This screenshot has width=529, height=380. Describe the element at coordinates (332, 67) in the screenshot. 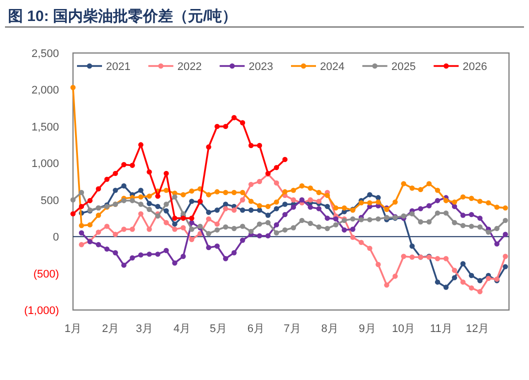

I see `legend-label: 2024` at that location.